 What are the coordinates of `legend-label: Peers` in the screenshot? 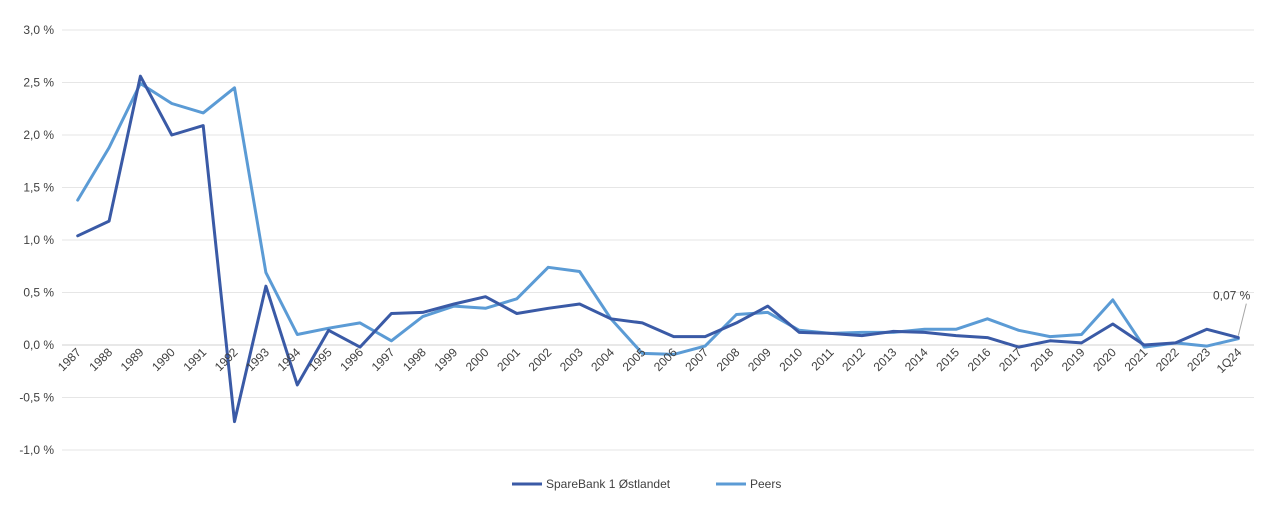 It's located at (765, 484).